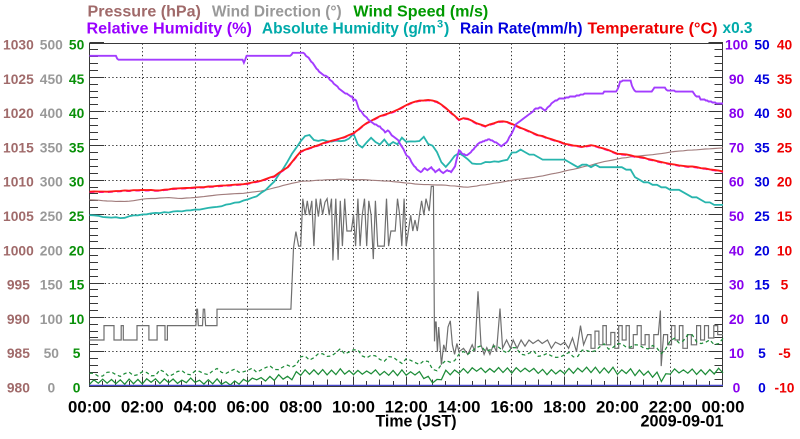 This screenshot has width=800, height=439. What do you see at coordinates (18, 113) in the screenshot?
I see `svg-text: 1020` at bounding box center [18, 113].